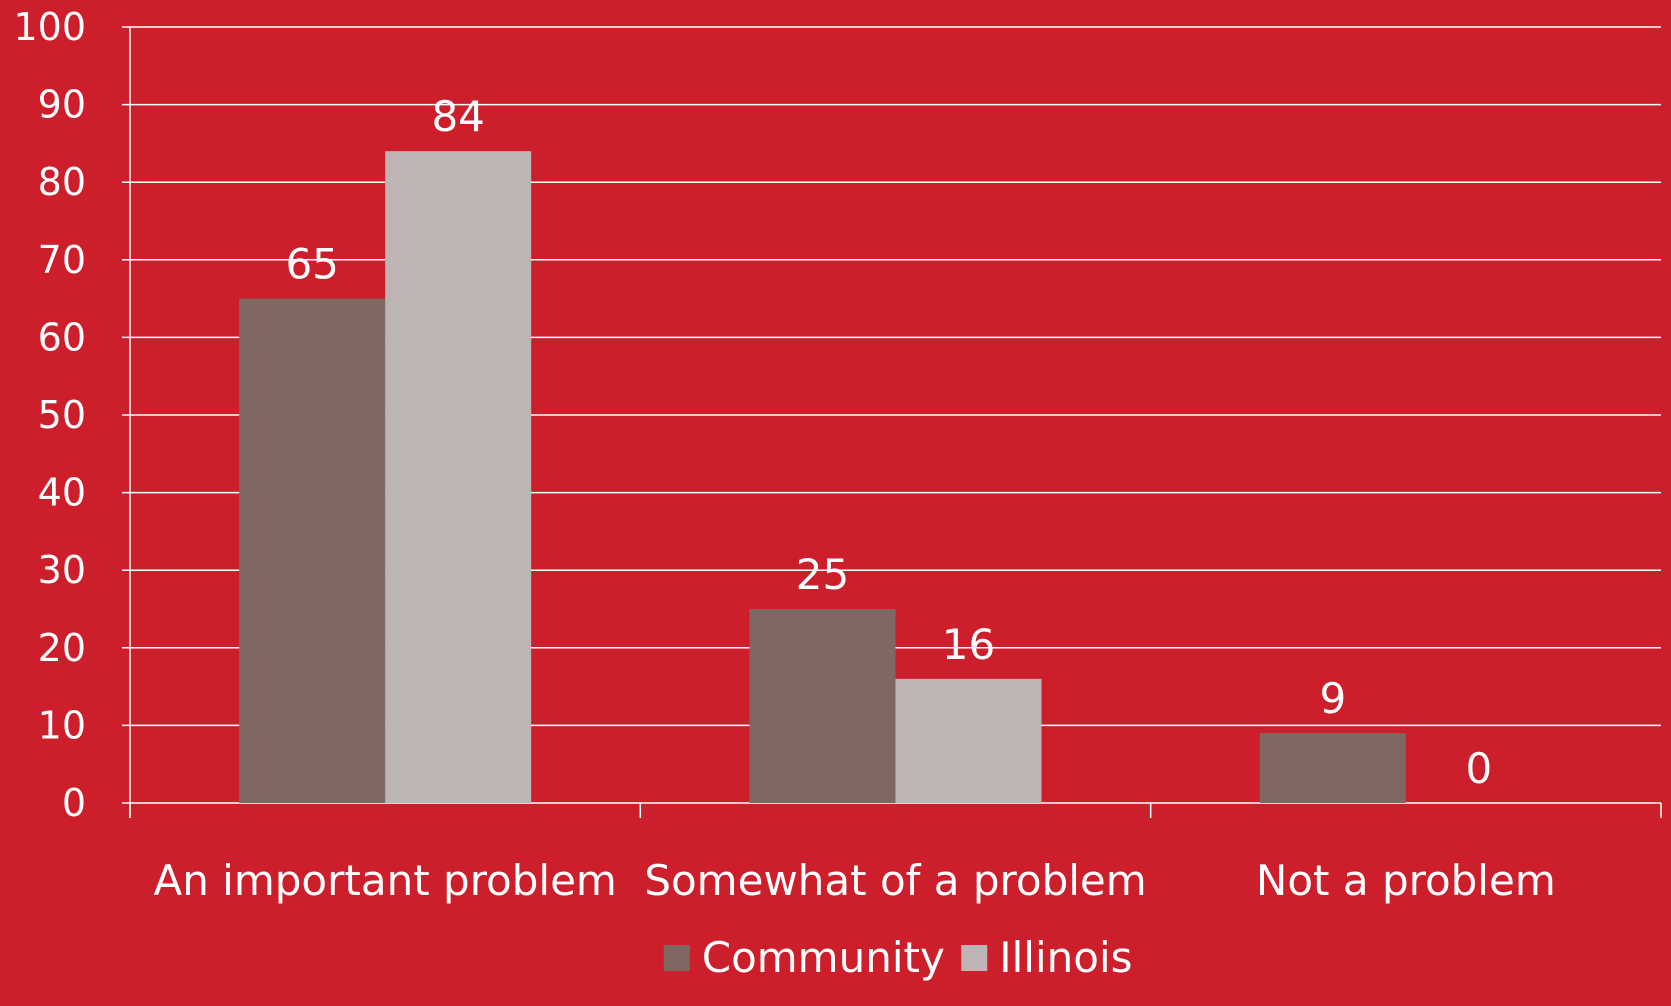 Image resolution: width=1671 pixels, height=1006 pixels. I want to click on y-tick-label-20: 20, so click(62, 648).